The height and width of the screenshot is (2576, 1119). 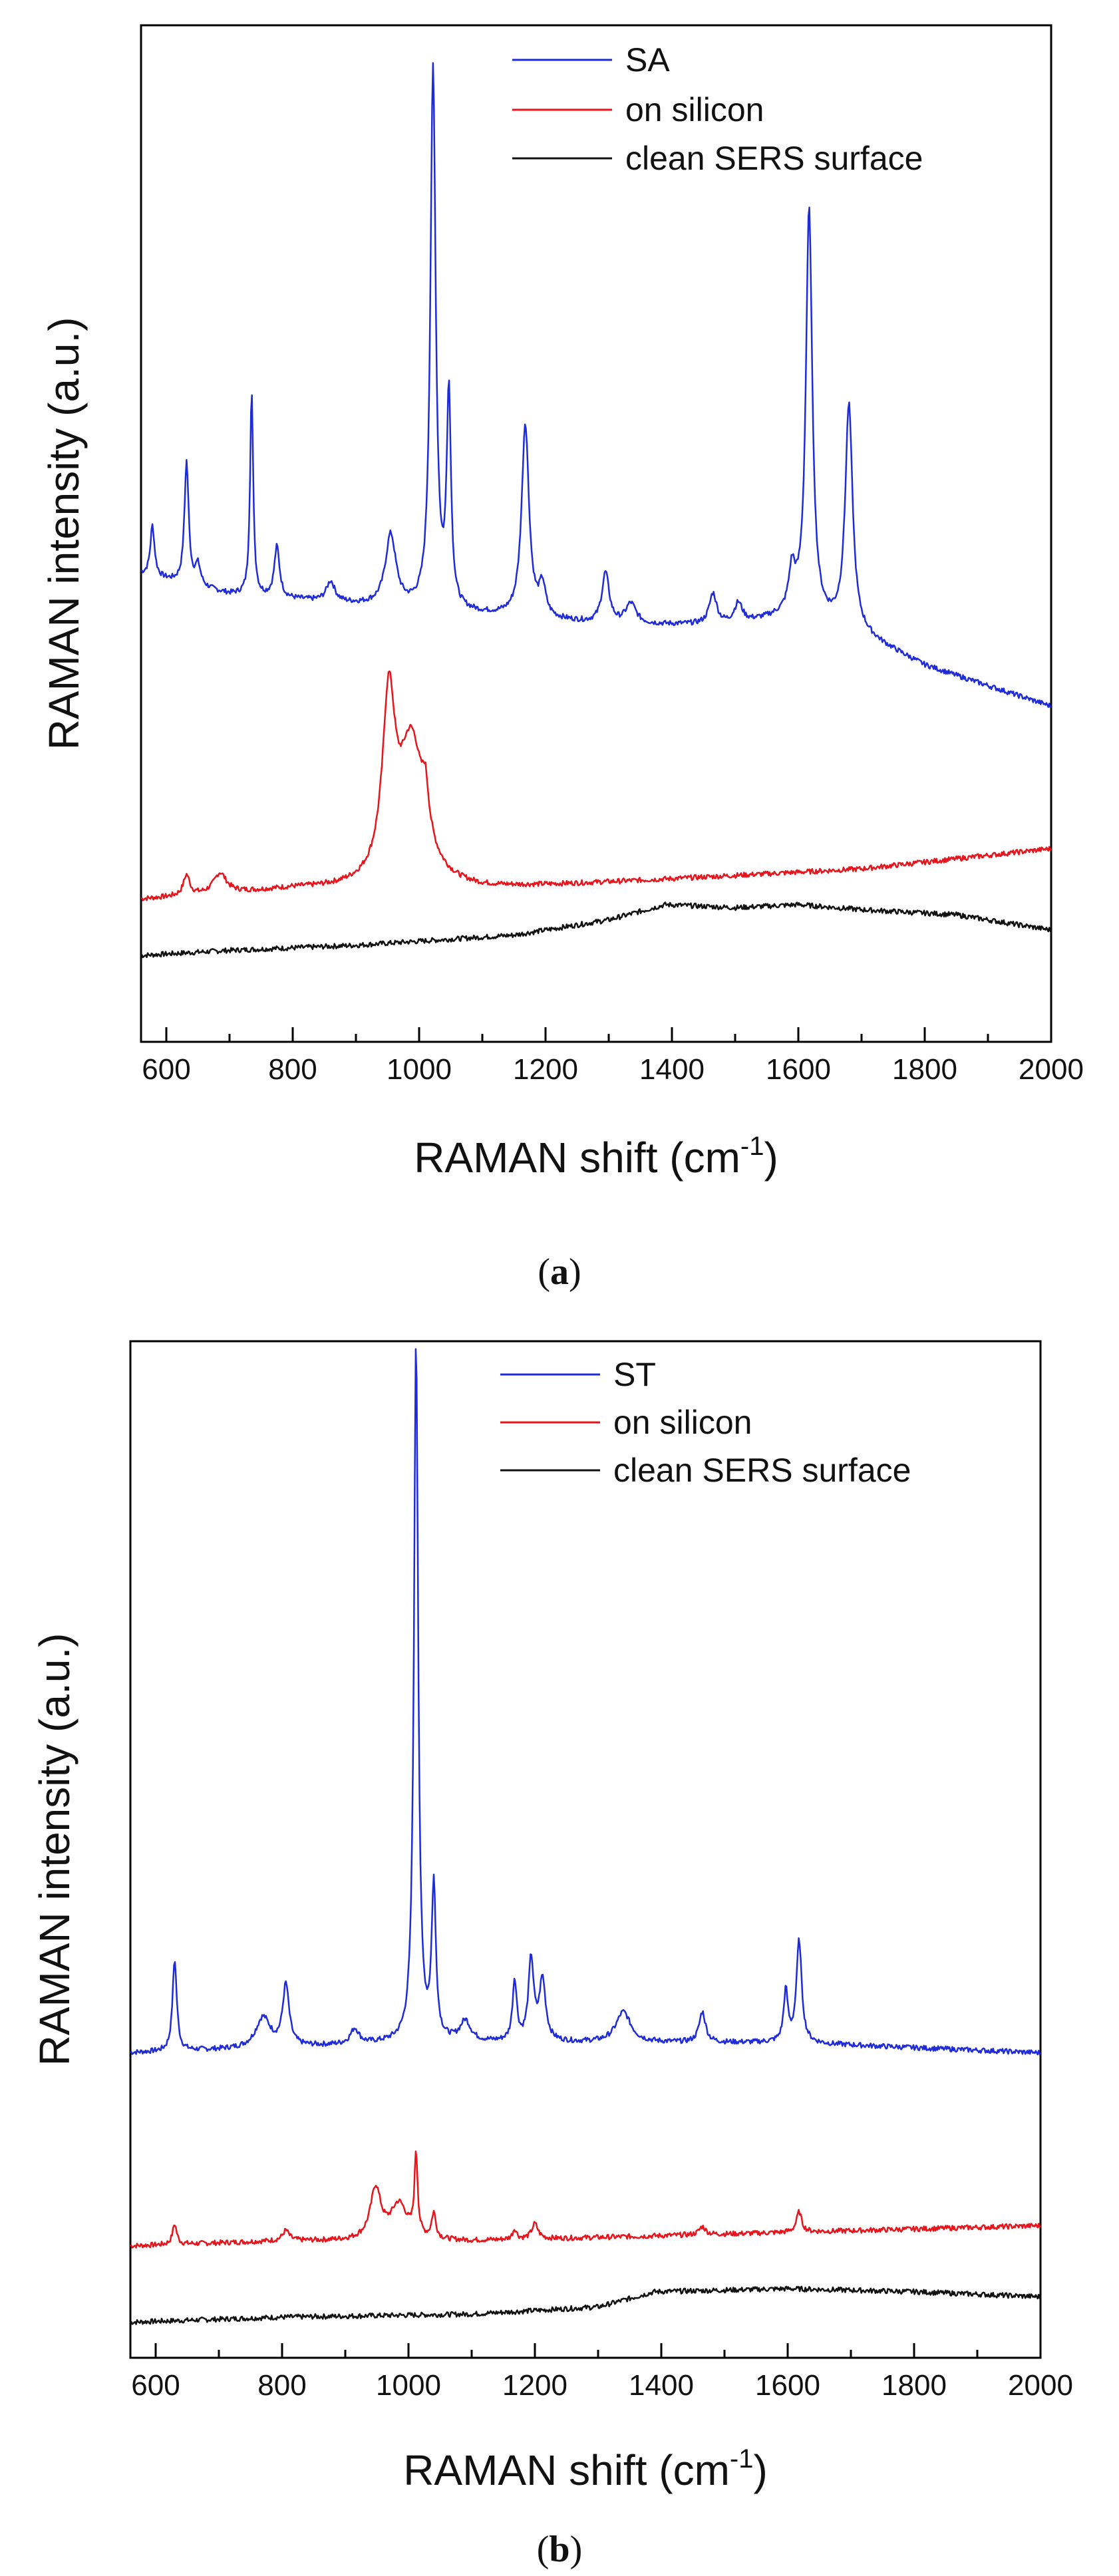 What do you see at coordinates (577, 1158) in the screenshot?
I see `panel-a-xlabel-main: RAMAN shift (cm` at bounding box center [577, 1158].